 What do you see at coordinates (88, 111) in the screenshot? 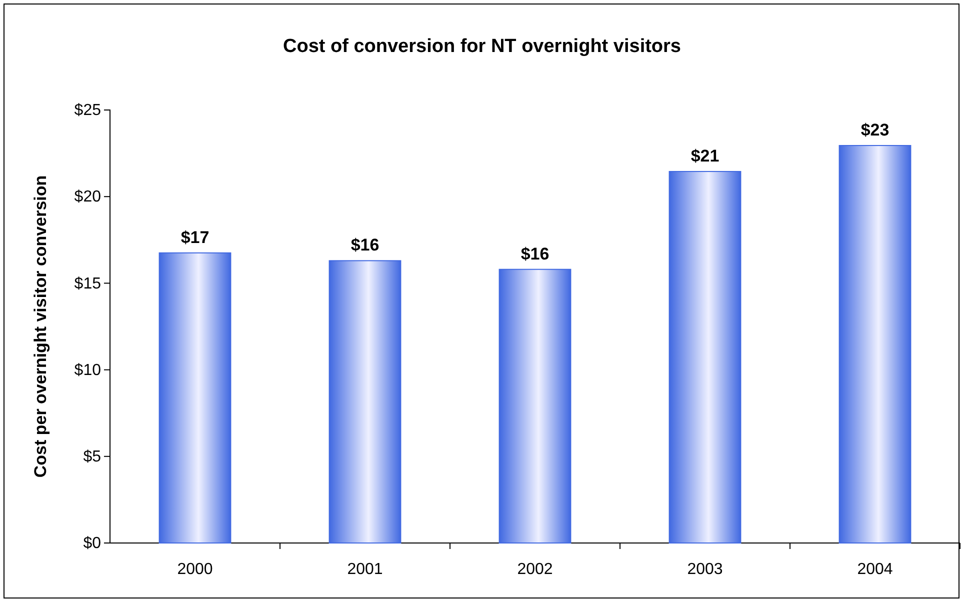
I see `y-tick-label: $25` at bounding box center [88, 111].